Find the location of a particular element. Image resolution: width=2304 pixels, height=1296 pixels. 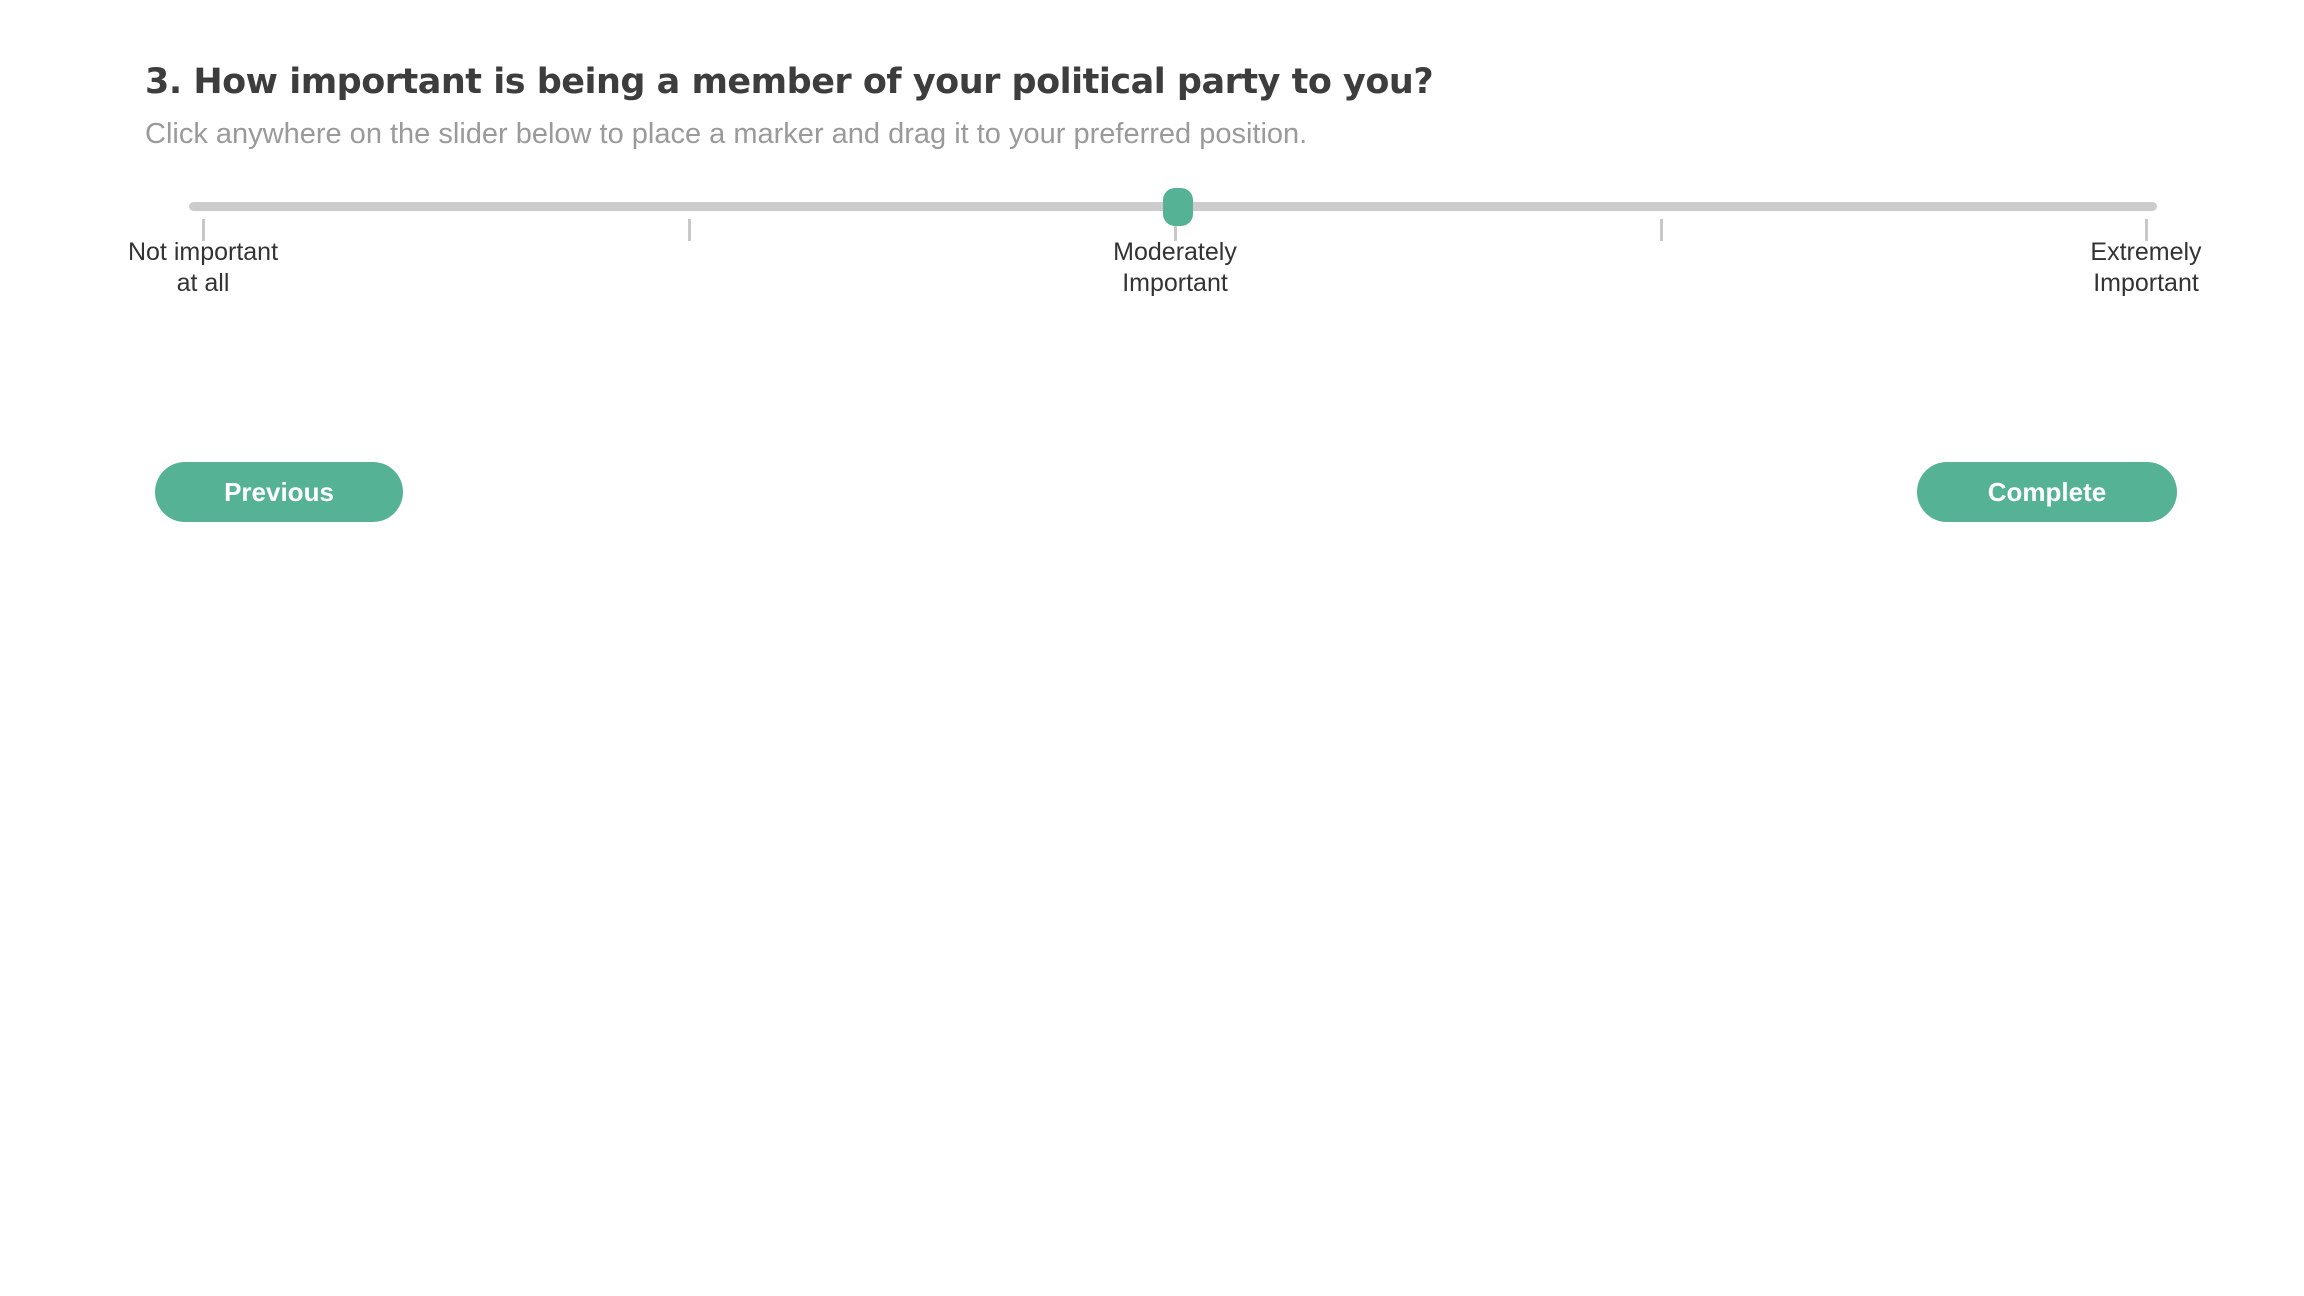

slider-label-extremely-important: Extremely Important is located at coordinates (2146, 268).